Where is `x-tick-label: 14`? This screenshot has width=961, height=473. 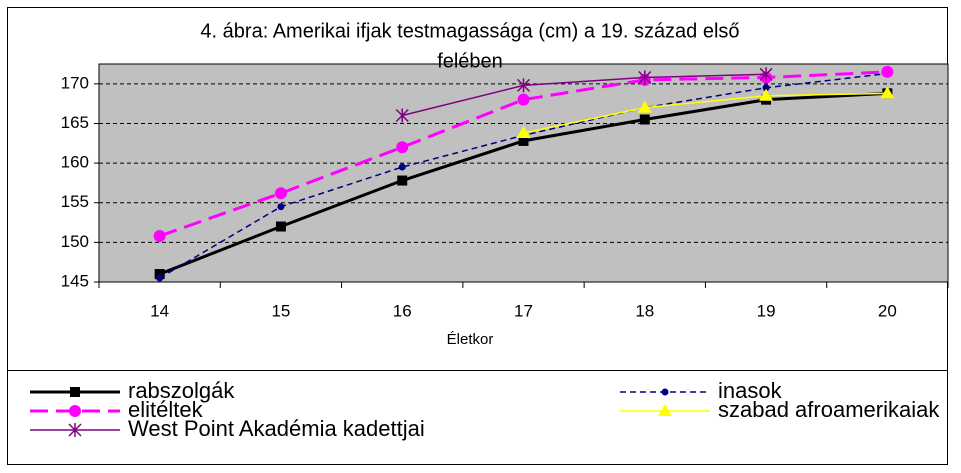 x-tick-label: 14 is located at coordinates (159, 310).